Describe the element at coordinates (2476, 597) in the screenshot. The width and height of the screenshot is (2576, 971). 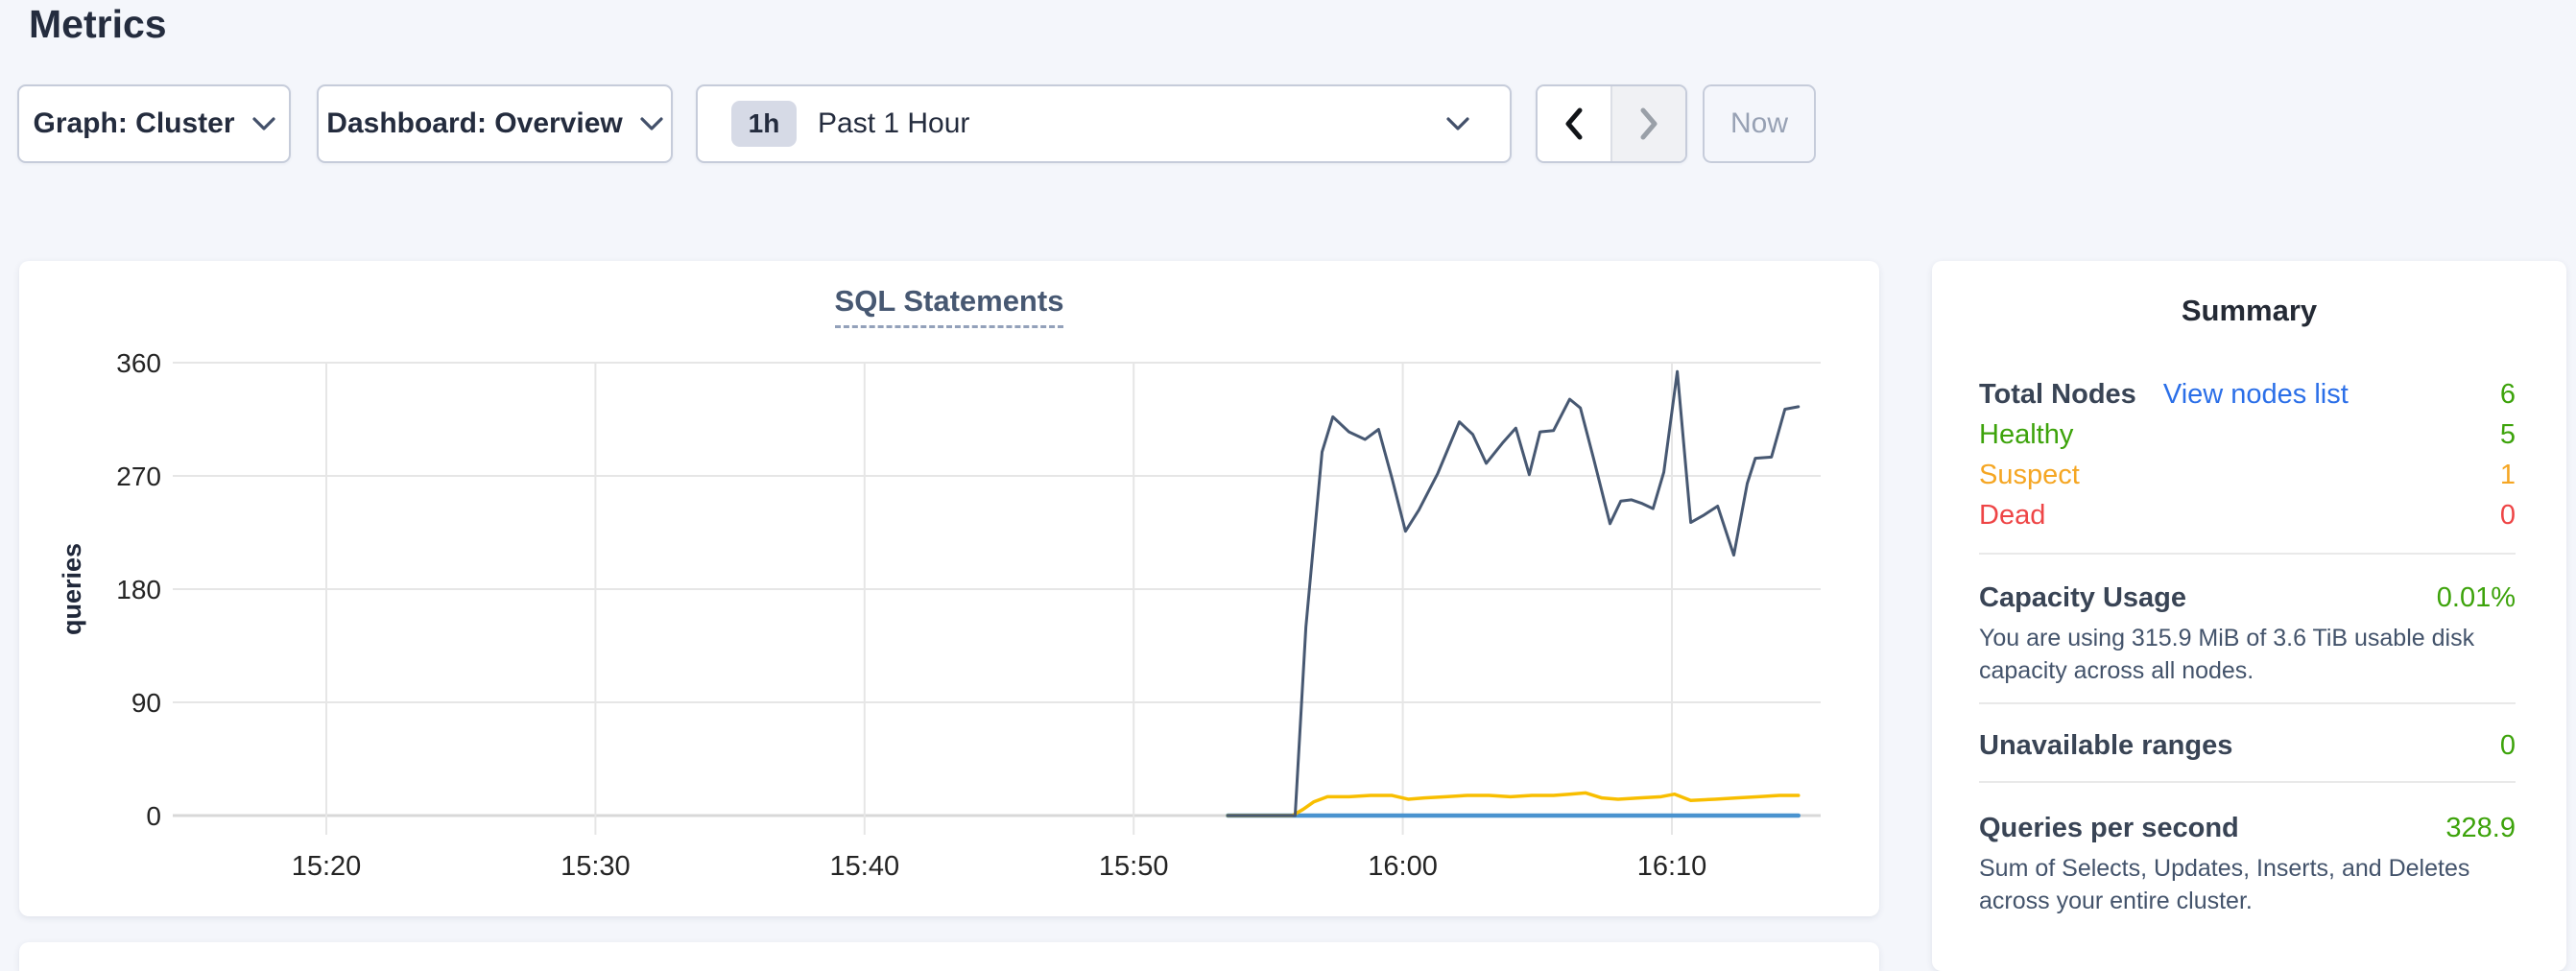
I see `capacity-usage-value: 0.01%` at that location.